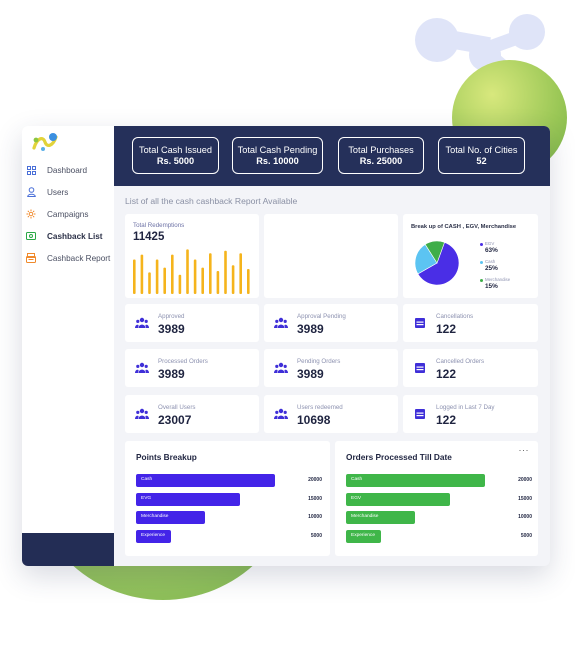  I want to click on orders-bar-value: 15000, so click(525, 498).